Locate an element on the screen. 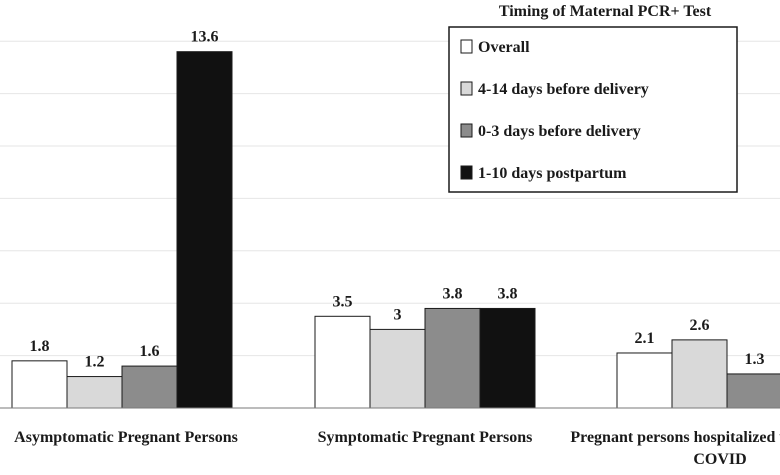 This screenshot has height=475, width=780. data-label: 1.2 is located at coordinates (95, 362).